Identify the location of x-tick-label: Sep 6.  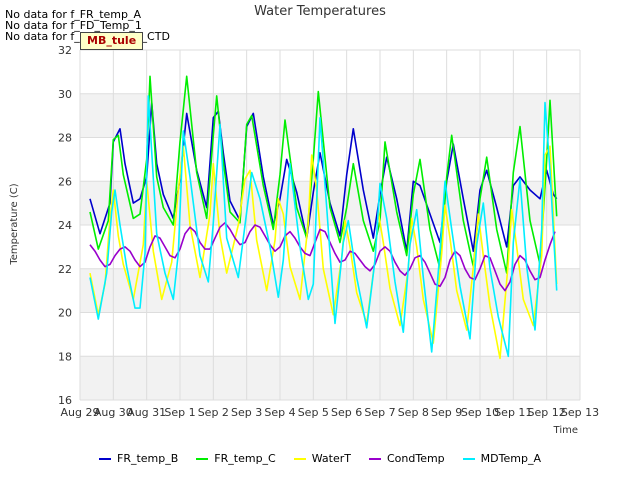
(346, 412).